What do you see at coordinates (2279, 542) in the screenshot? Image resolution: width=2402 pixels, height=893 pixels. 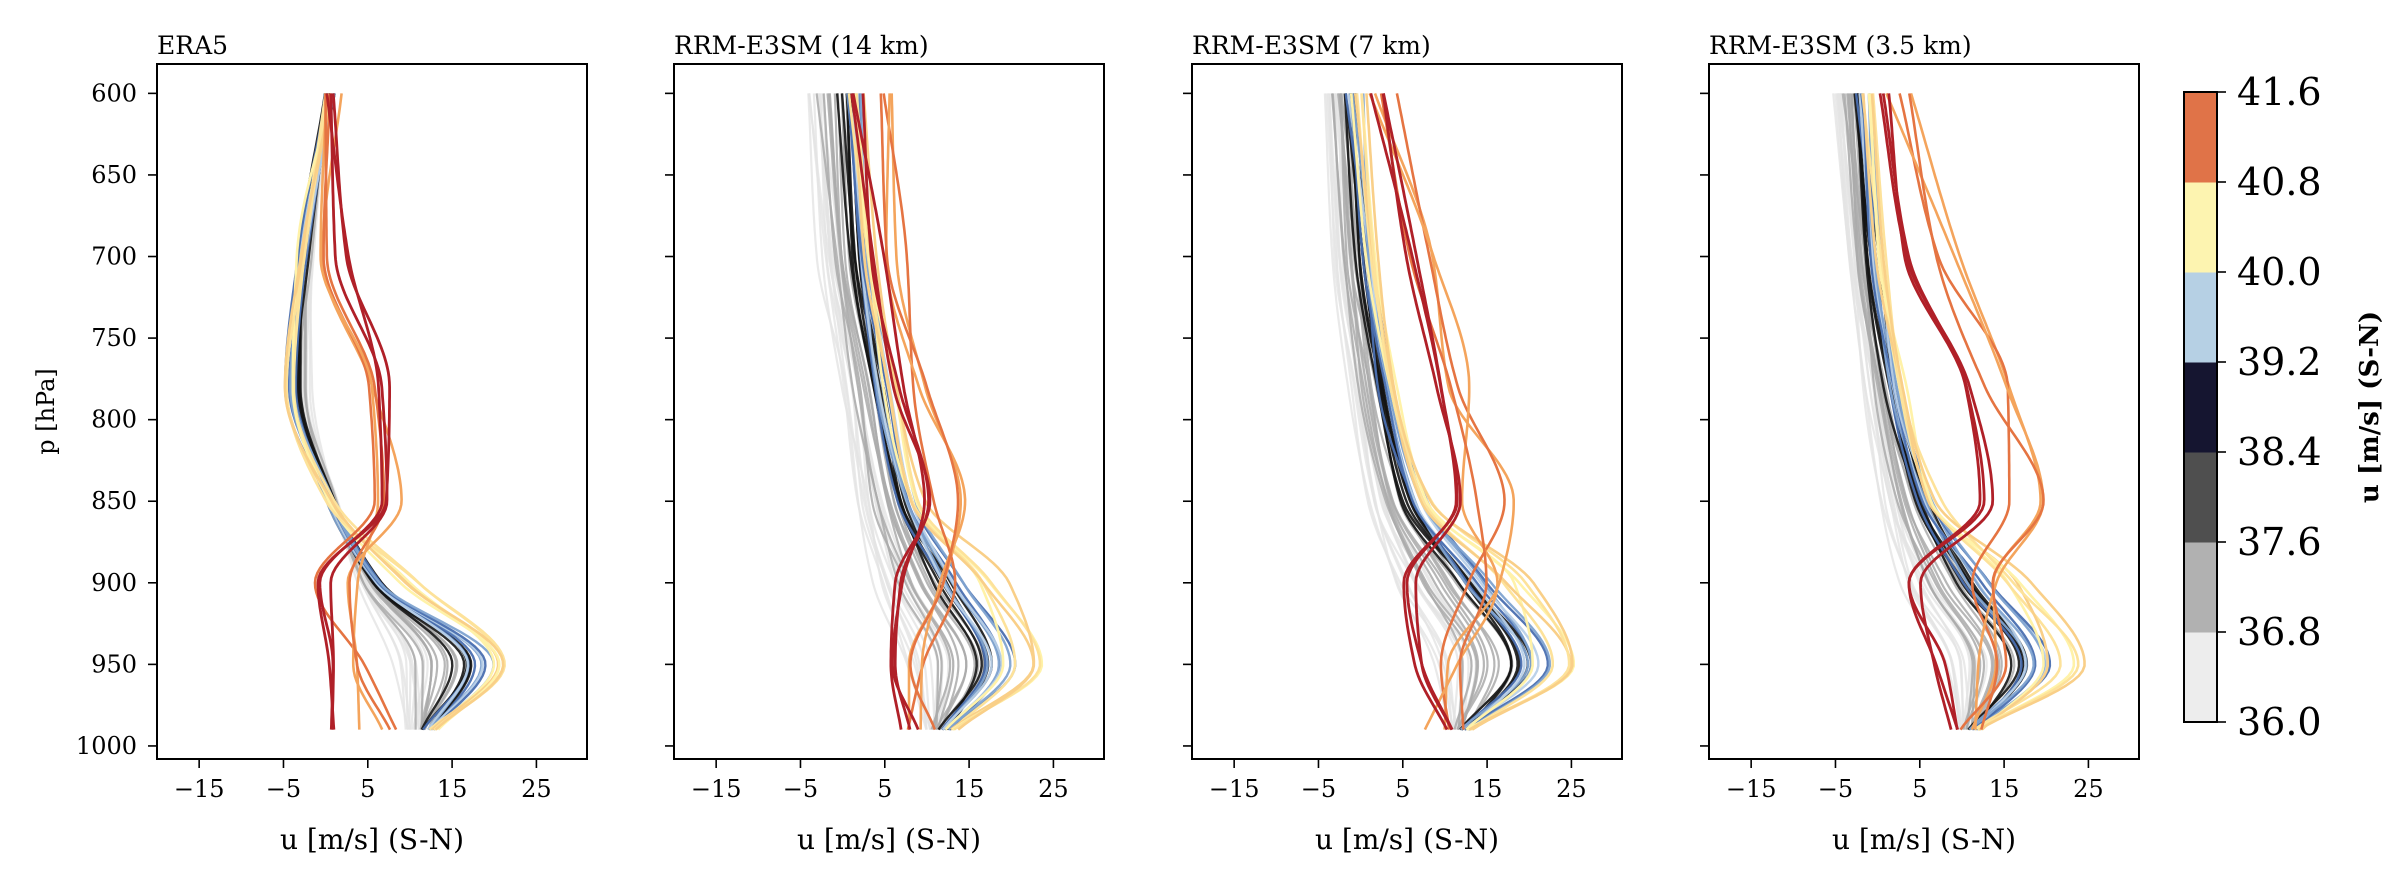 I see `colorbar-tick-label: 37.6` at bounding box center [2279, 542].